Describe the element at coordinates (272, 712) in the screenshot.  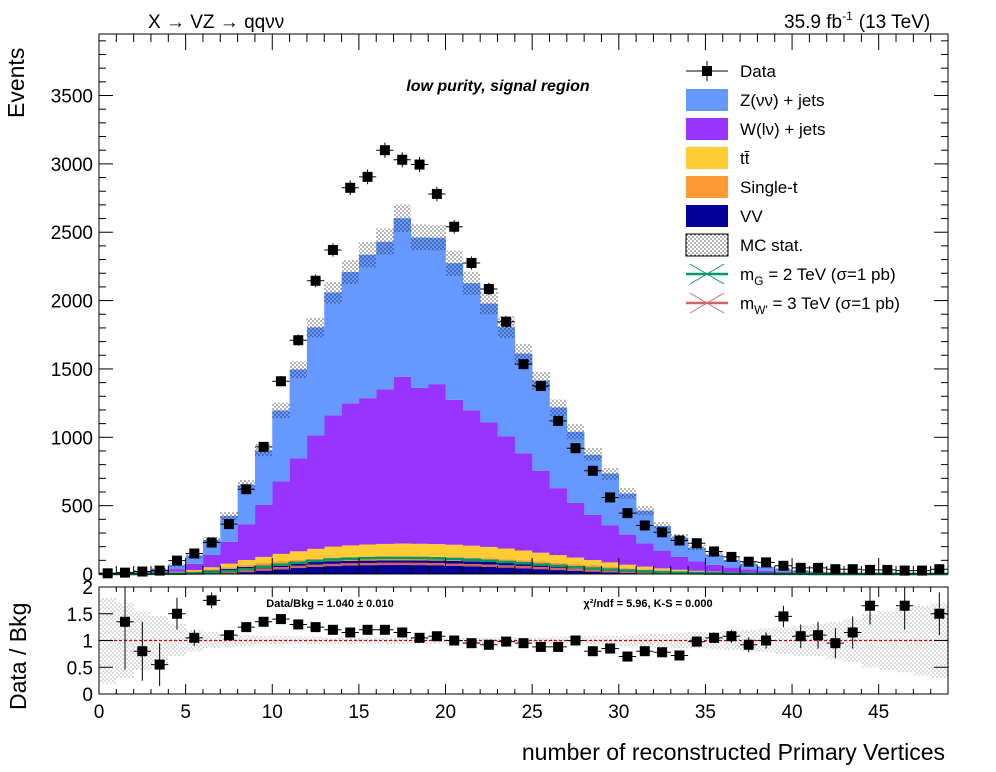
I see `x-tick-label: 10` at that location.